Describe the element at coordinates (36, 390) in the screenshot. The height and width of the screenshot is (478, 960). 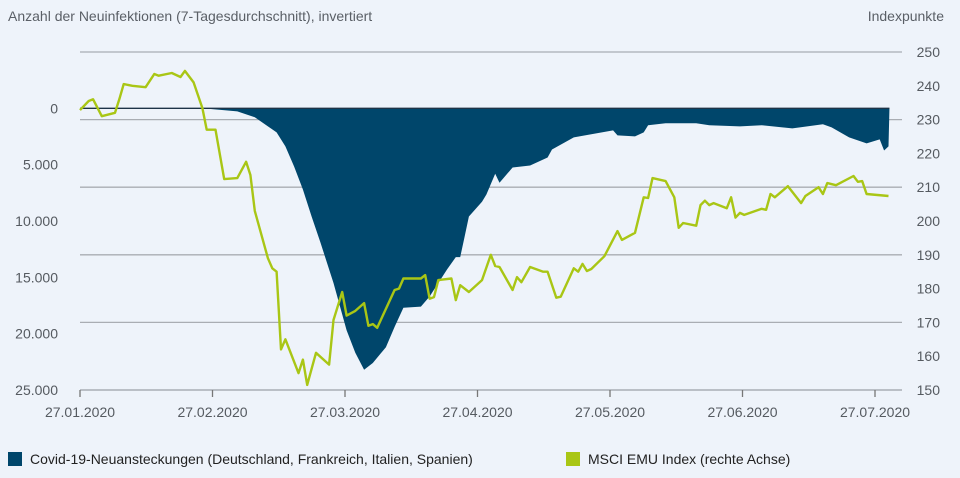
I see `left-tick-label: 25.000` at that location.